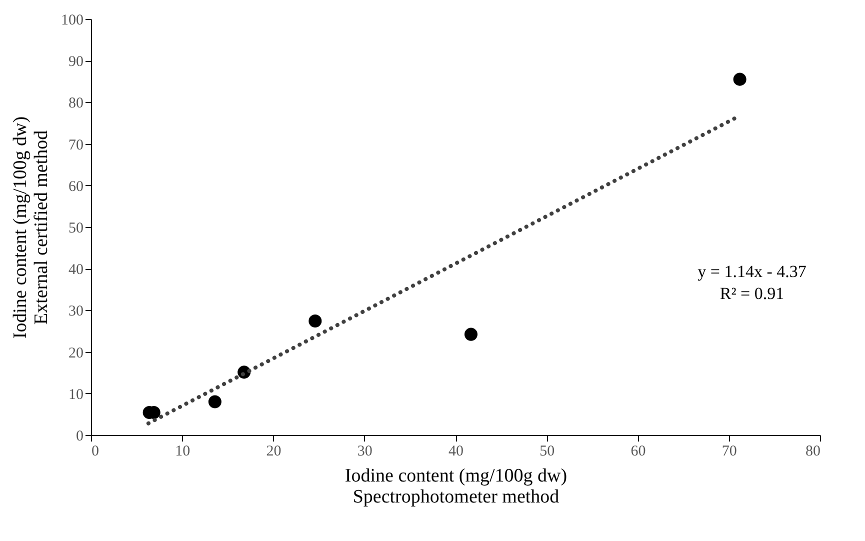 The width and height of the screenshot is (865, 541). Describe the element at coordinates (76, 270) in the screenshot. I see `y-tick-label: 40` at that location.